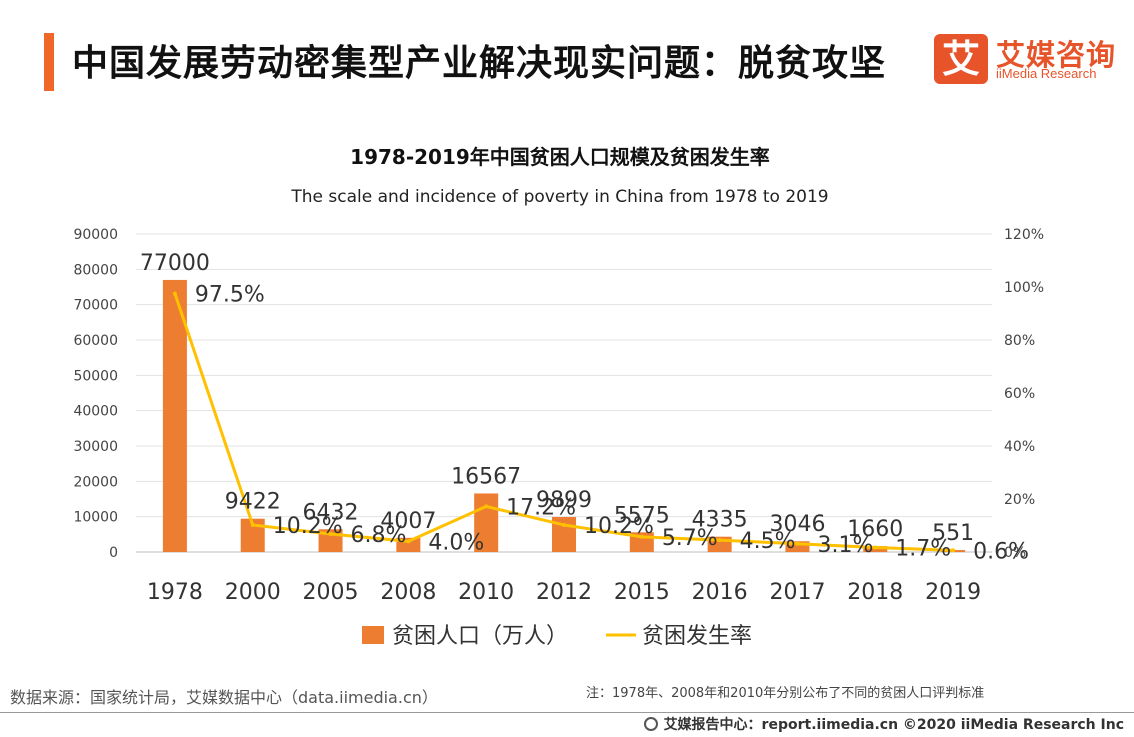  What do you see at coordinates (95, 235) in the screenshot?
I see `y-left-tick-label: 90000` at bounding box center [95, 235].